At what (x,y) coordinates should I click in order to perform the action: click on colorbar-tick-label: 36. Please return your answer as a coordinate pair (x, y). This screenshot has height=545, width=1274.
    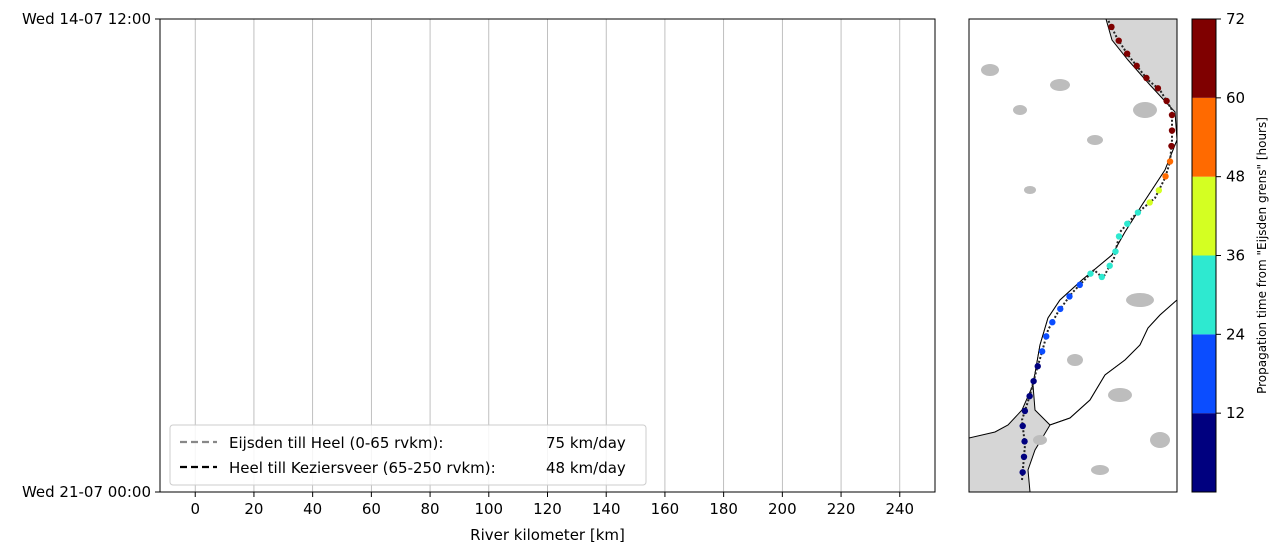
    Looking at the image, I should click on (1235, 256).